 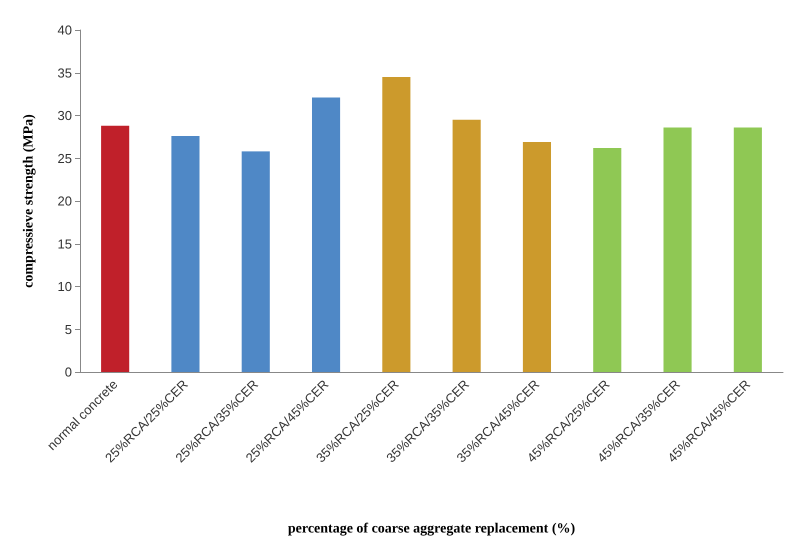 I want to click on x-axis-title: percentage of coarse aggregate replacement (%), so click(x=432, y=529).